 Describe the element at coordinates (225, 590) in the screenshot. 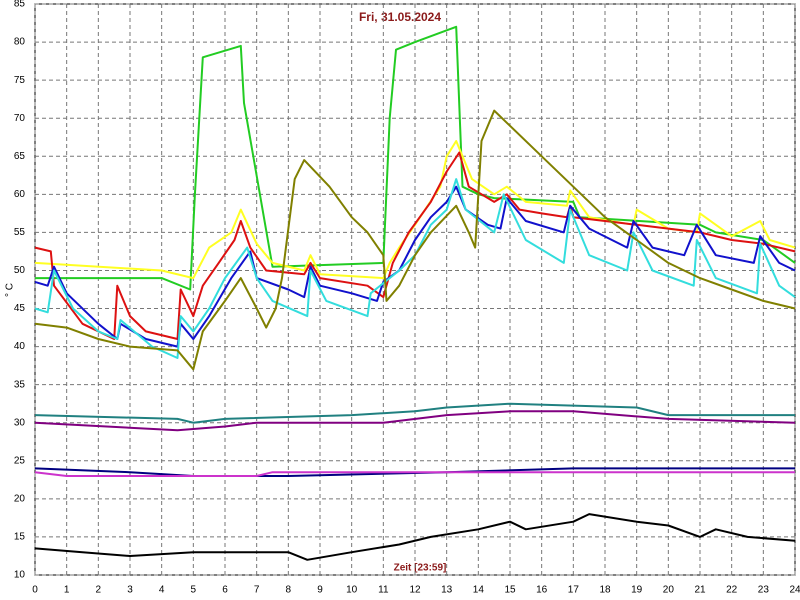

I see `x-tick-label: 6` at that location.